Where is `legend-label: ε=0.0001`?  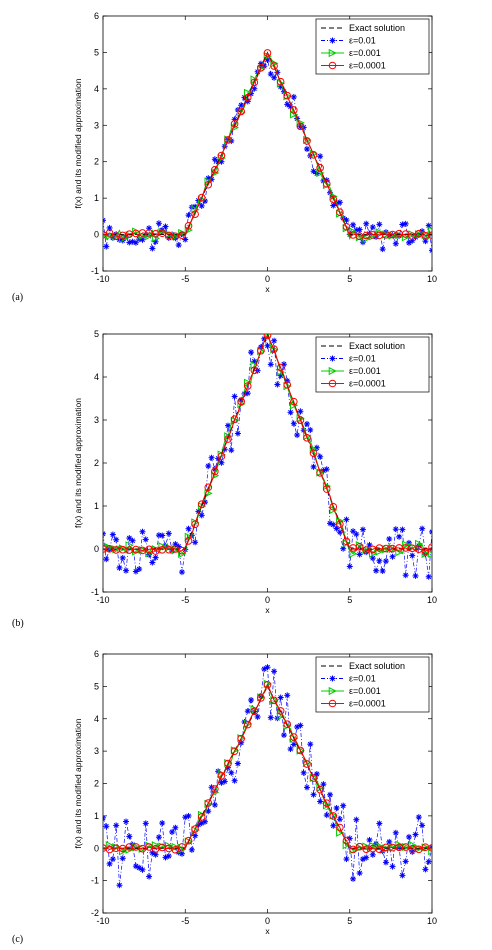
legend-label: ε=0.0001 is located at coordinates (367, 66).